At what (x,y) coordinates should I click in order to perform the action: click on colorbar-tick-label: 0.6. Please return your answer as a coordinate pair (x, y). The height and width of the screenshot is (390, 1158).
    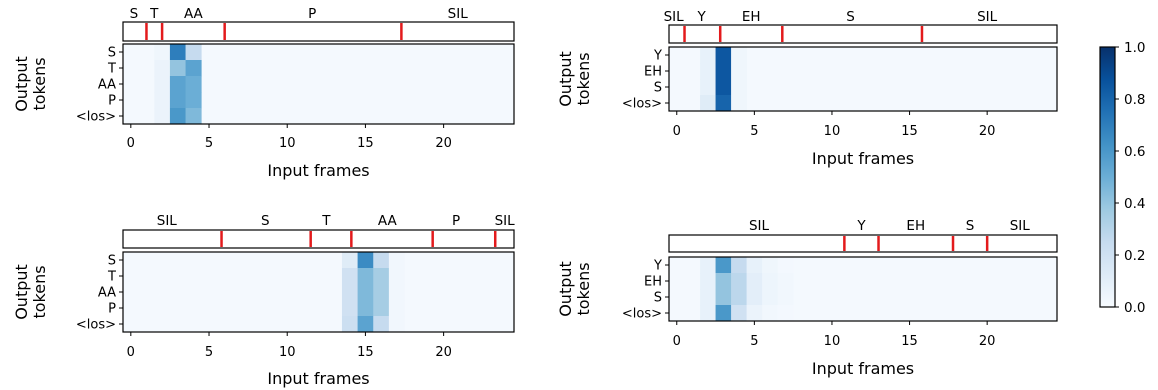
    Looking at the image, I should click on (1134, 152).